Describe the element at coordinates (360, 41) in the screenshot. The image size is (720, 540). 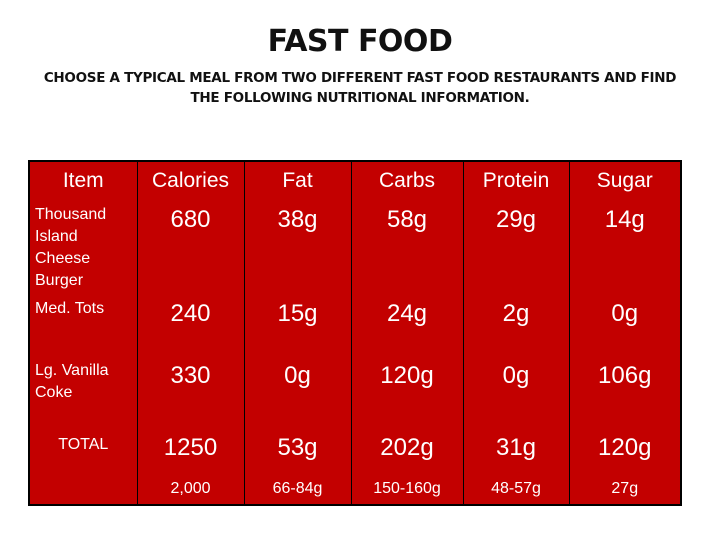
I see `page-title: FAST FOOD` at that location.